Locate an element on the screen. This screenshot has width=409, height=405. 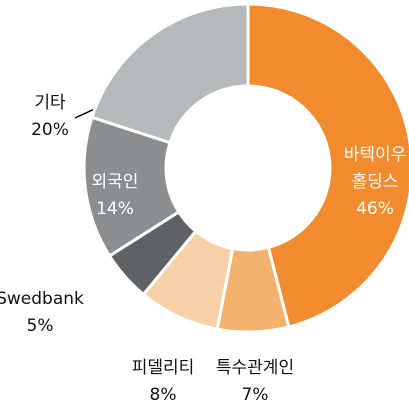
slice-label: Swedbank is located at coordinates (42, 299).